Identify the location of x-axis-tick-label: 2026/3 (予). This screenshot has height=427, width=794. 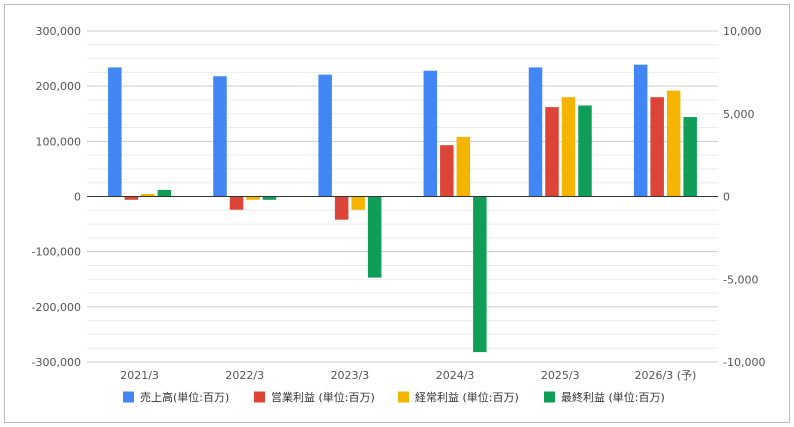
(666, 375).